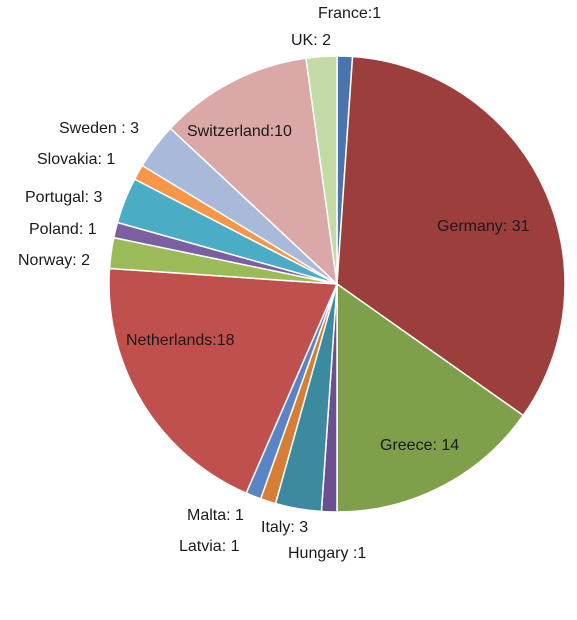 The width and height of the screenshot is (577, 620). I want to click on data-label-netherlands: Netherlands:18, so click(180, 340).